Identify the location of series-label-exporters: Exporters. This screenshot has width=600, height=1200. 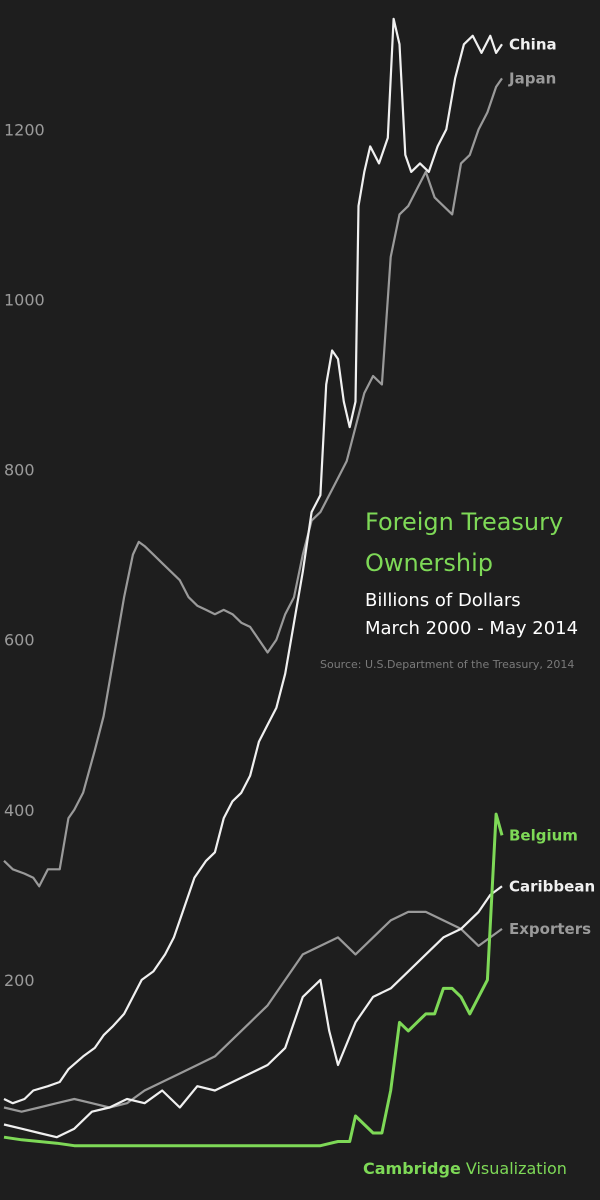
(550, 929).